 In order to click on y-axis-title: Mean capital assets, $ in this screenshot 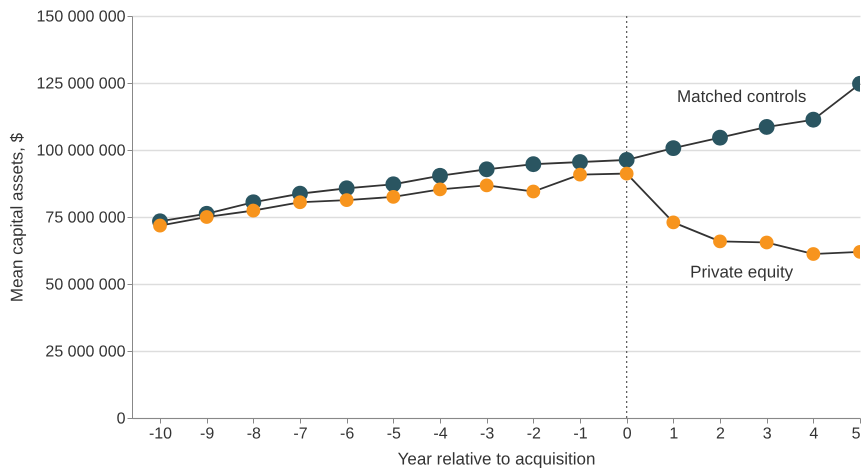, I will do `click(17, 217)`.